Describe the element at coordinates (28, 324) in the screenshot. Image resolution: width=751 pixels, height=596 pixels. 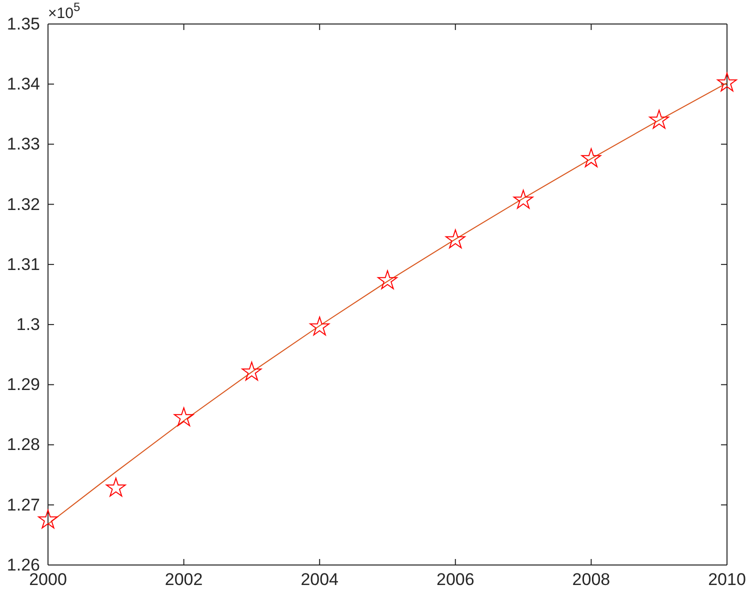
I see `y-tick-label: 1.3` at that location.